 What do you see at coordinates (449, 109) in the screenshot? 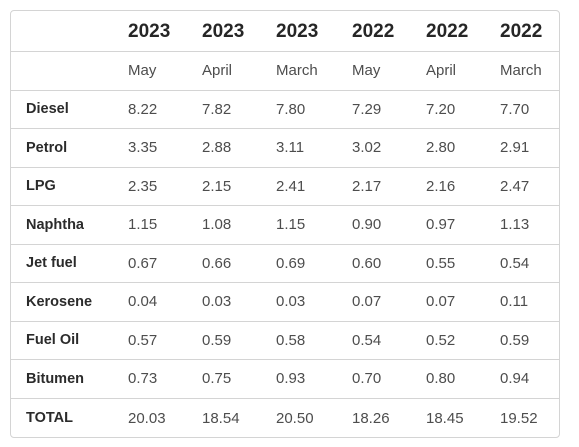
I see `value-cell: 7.20` at bounding box center [449, 109].